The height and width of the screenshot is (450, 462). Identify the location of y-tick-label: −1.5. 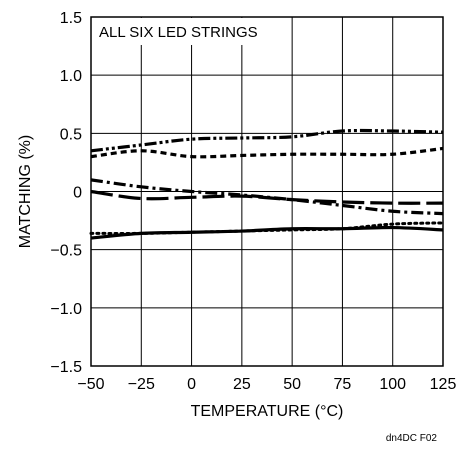
(66, 367).